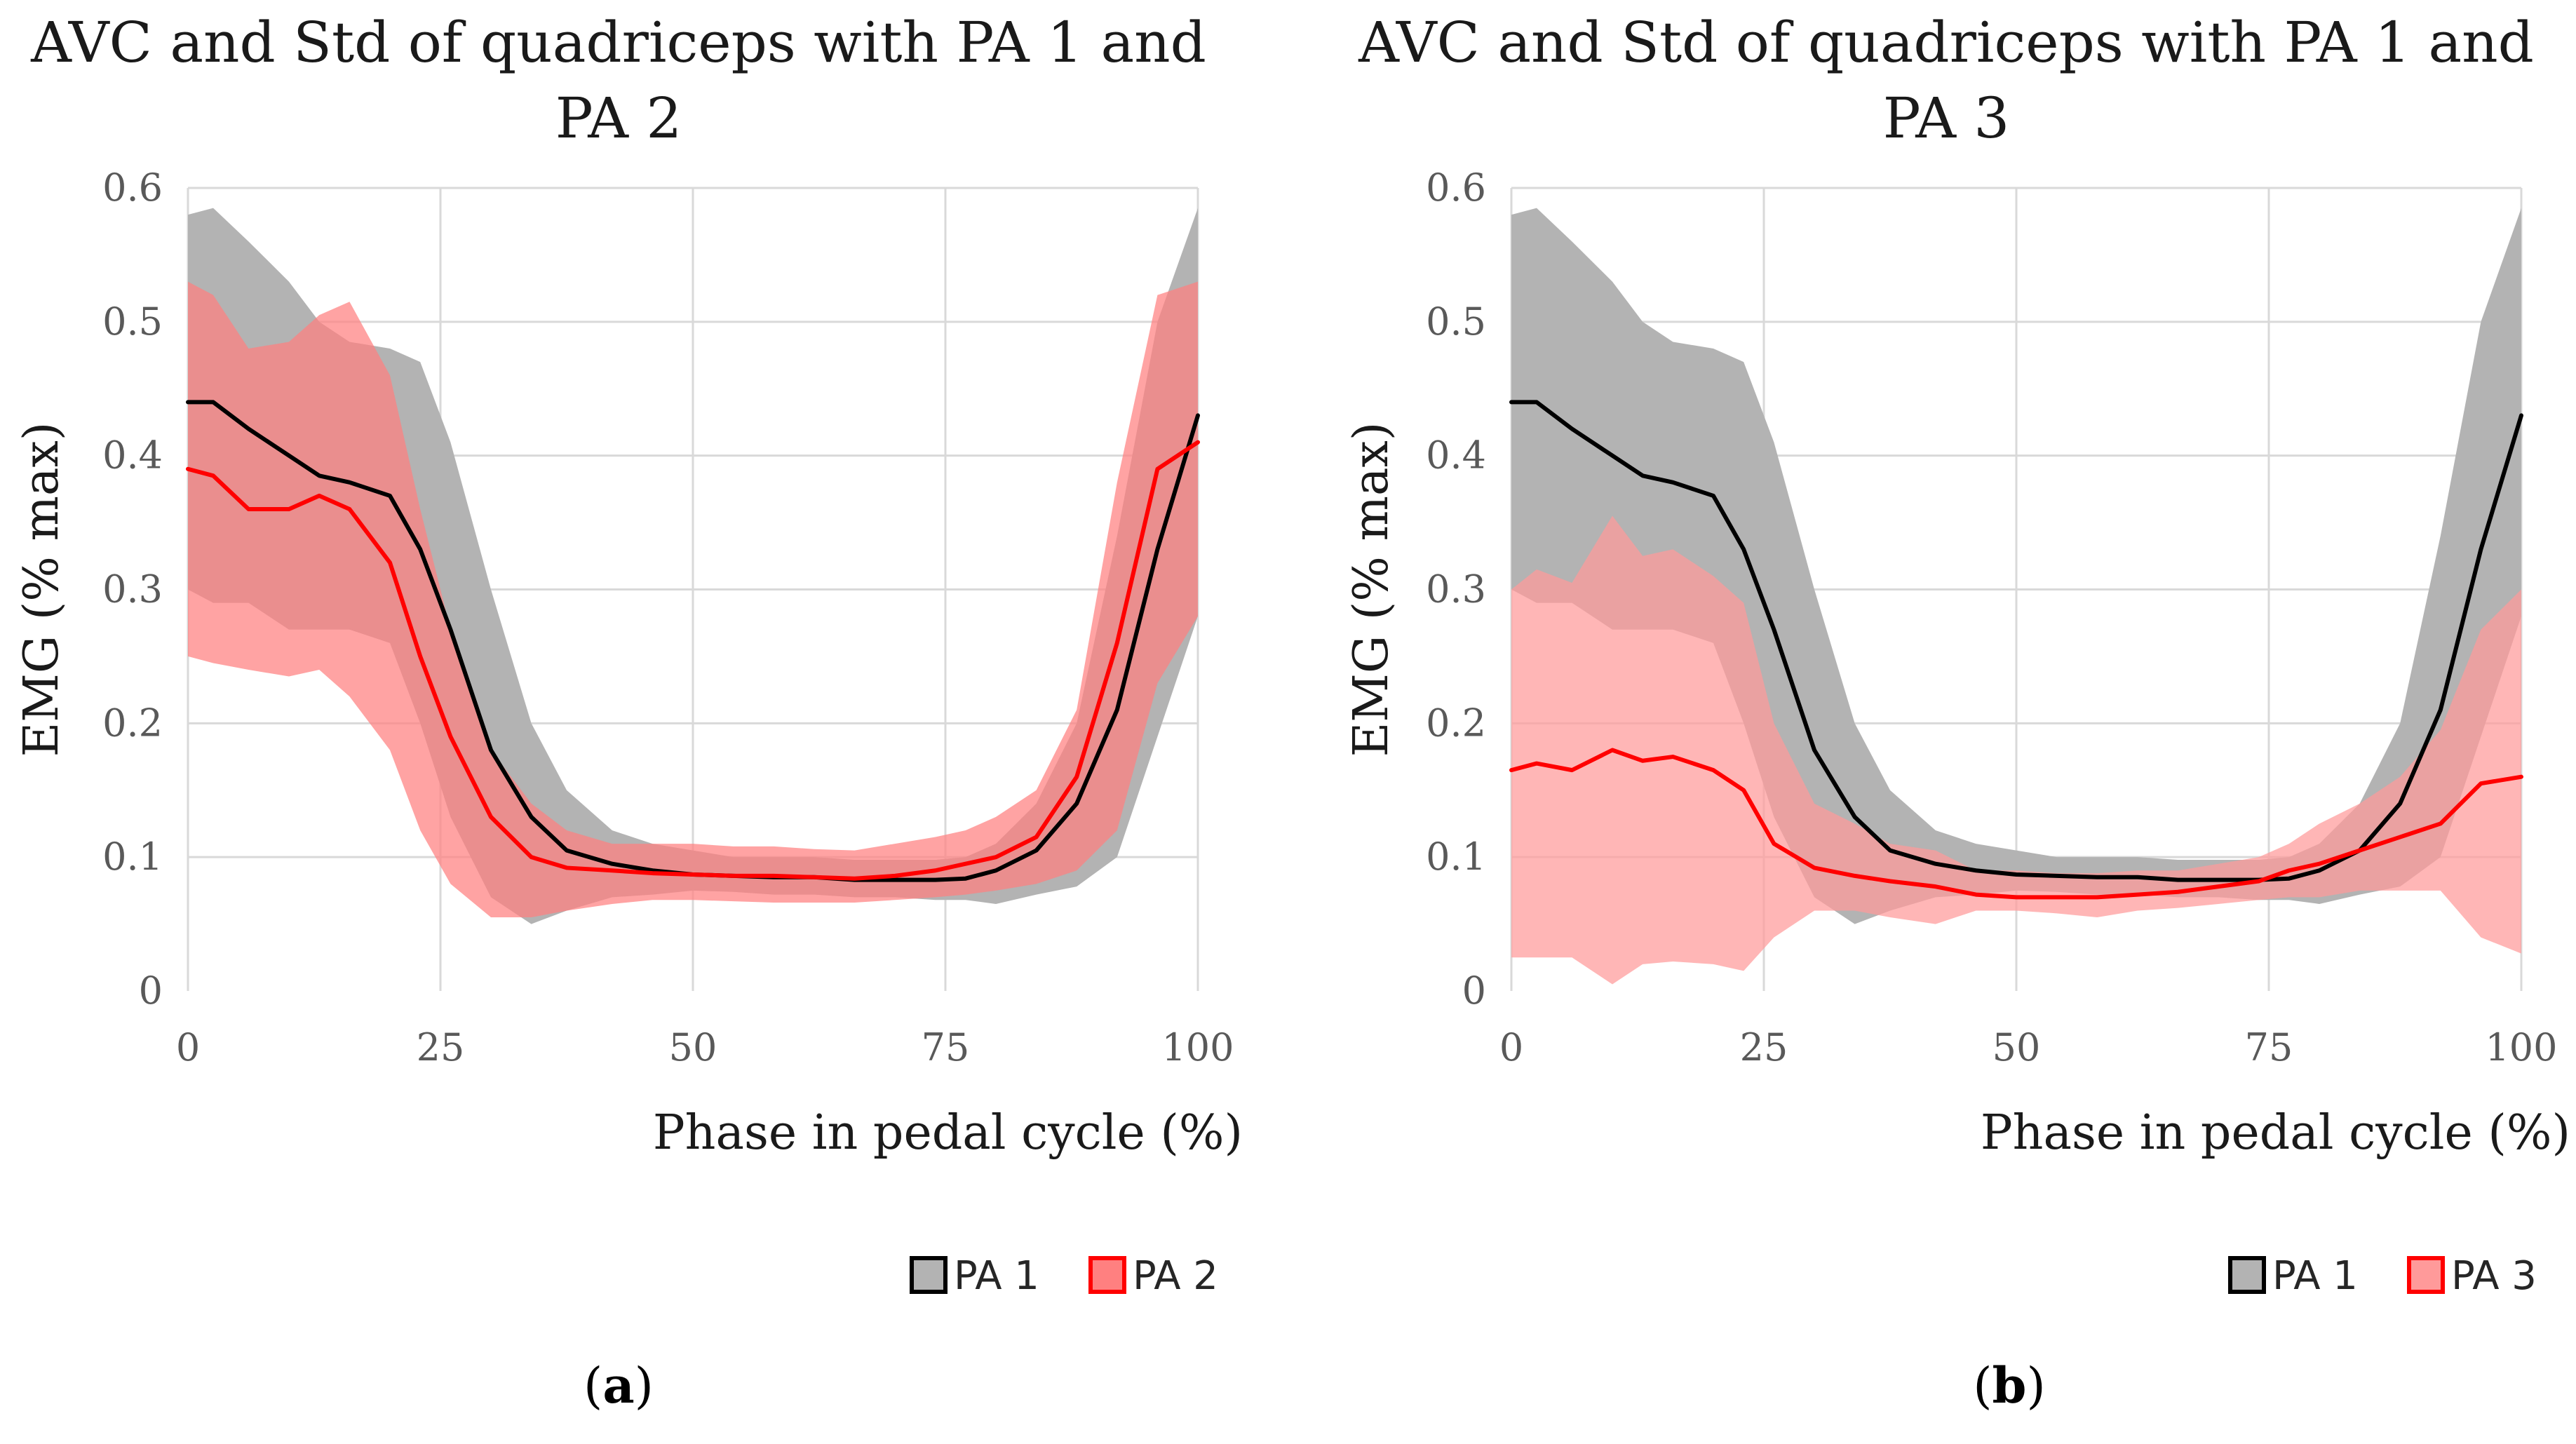 The width and height of the screenshot is (2576, 1444). What do you see at coordinates (2009, 1385) in the screenshot?
I see `panel-caption: (b)` at bounding box center [2009, 1385].